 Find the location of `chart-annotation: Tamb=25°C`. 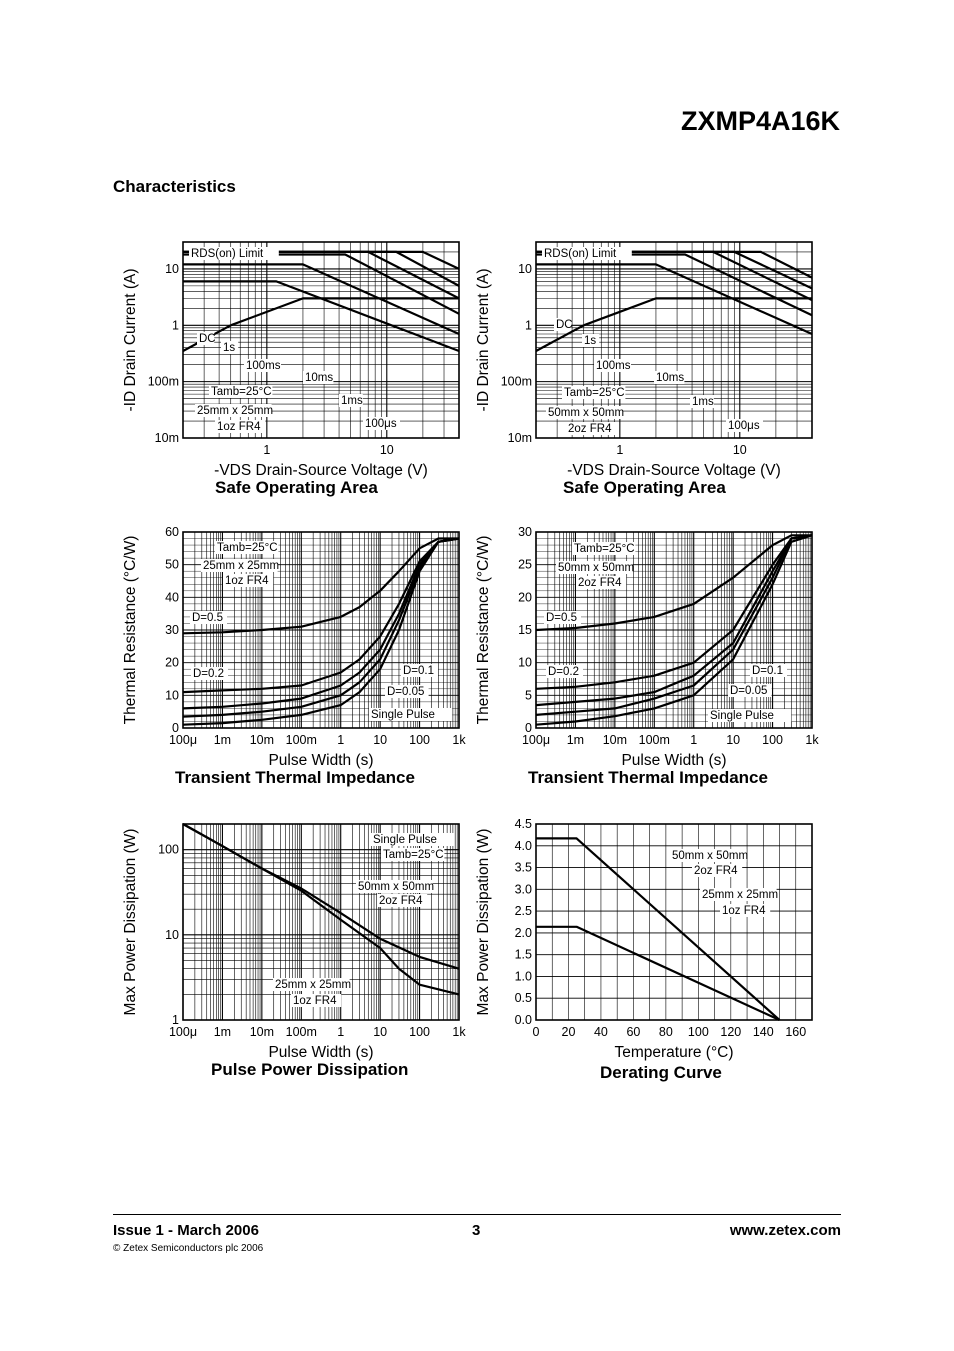

chart-annotation: Tamb=25°C is located at coordinates (247, 548).